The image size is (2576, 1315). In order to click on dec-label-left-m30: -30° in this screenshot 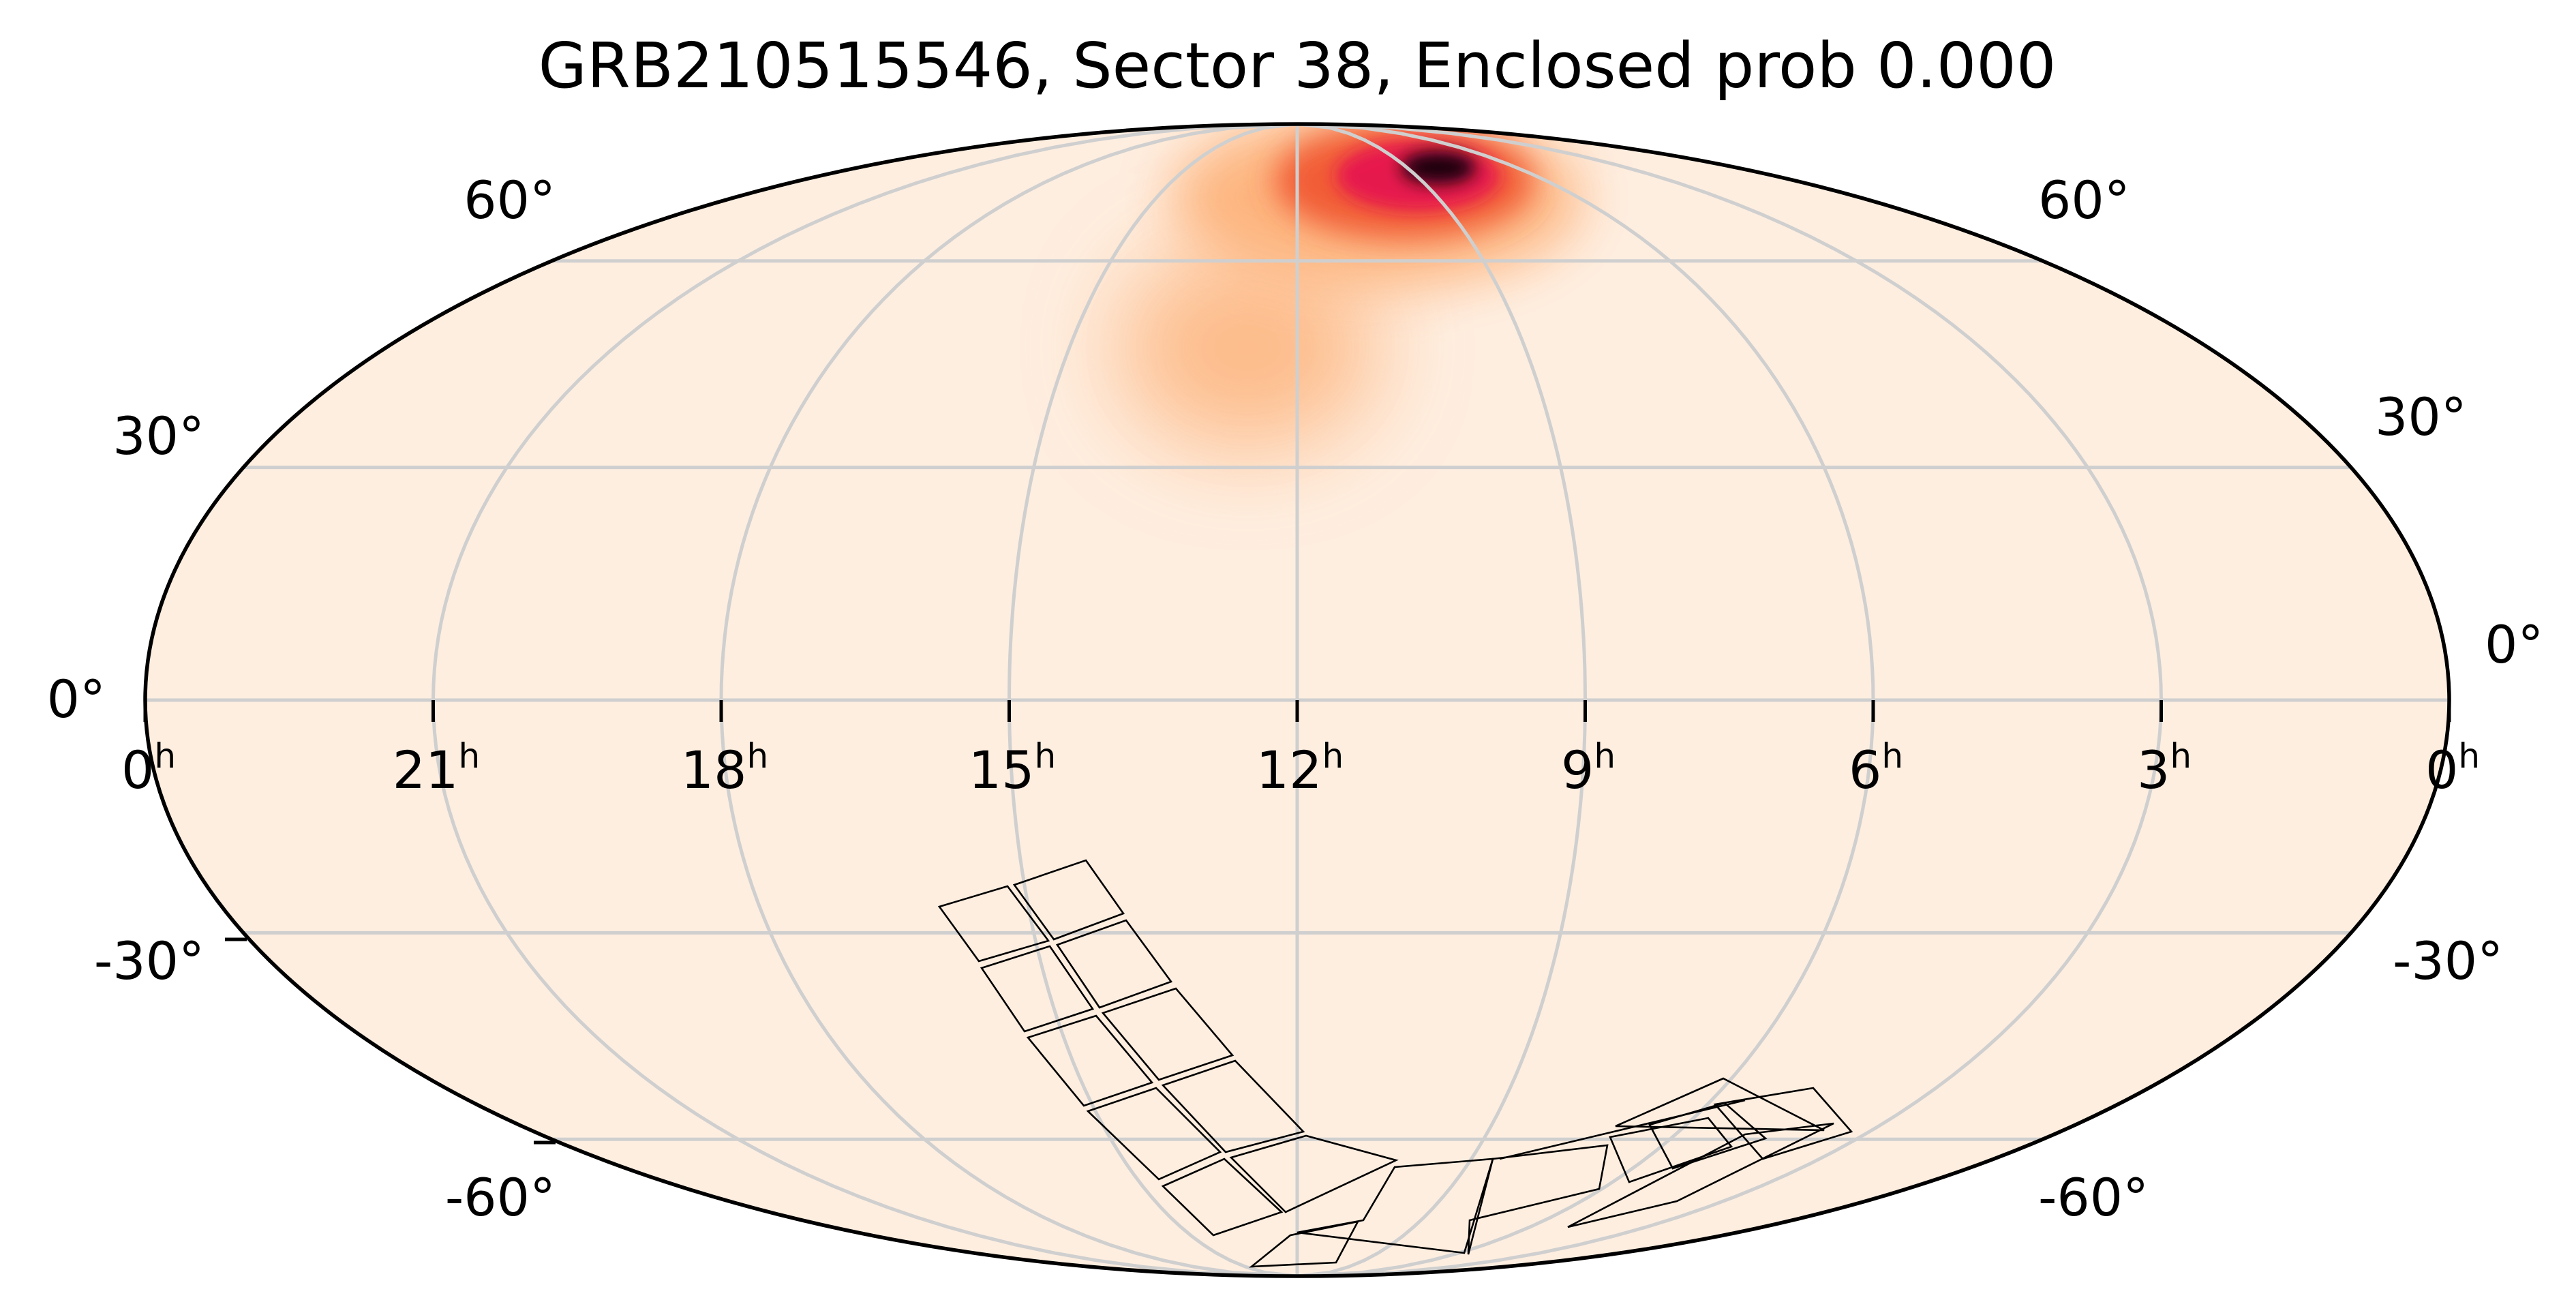, I will do `click(149, 961)`.